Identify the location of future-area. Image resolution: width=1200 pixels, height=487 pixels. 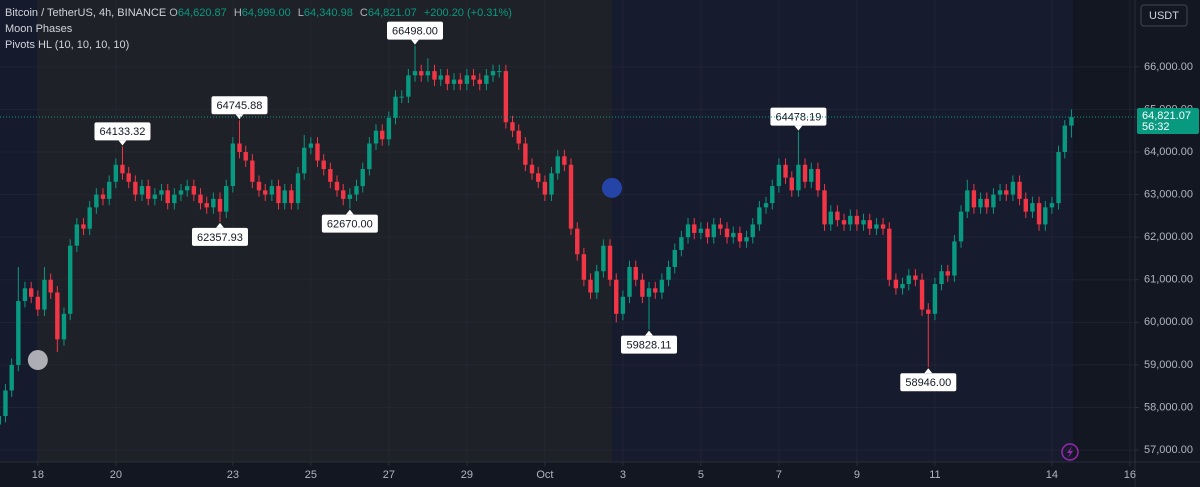
(1104, 231).